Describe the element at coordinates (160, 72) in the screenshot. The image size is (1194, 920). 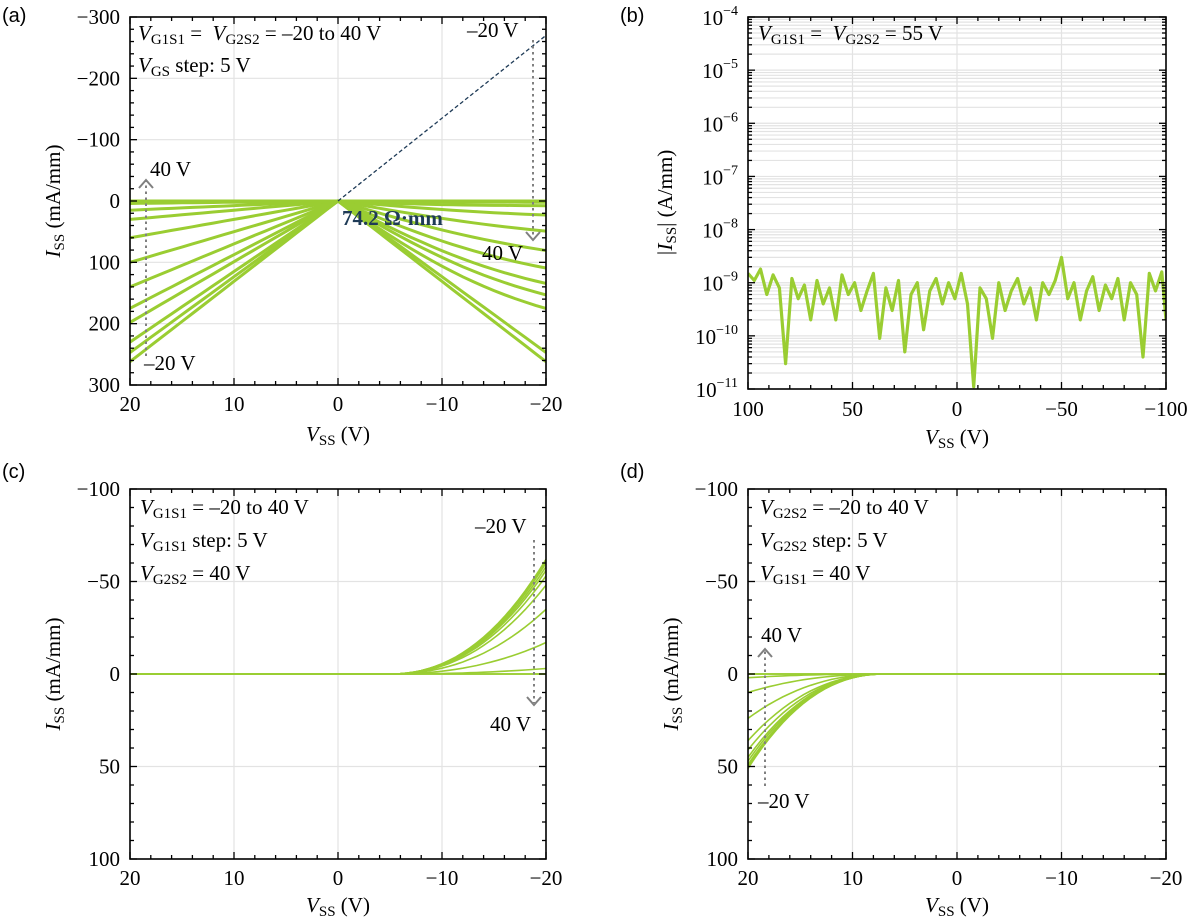
I see `annot-a-step-sub: GS` at that location.